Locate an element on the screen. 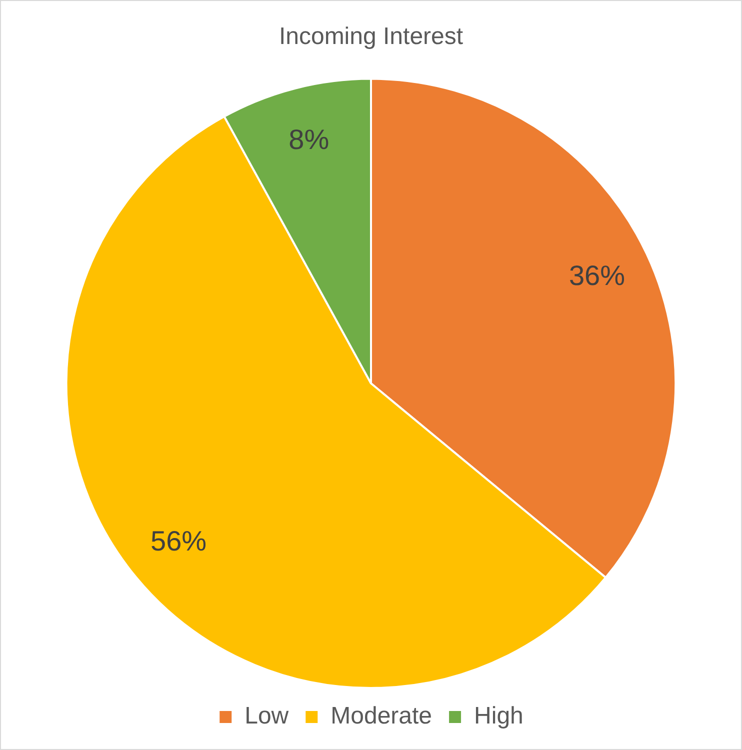  data-label: 8% is located at coordinates (309, 140).